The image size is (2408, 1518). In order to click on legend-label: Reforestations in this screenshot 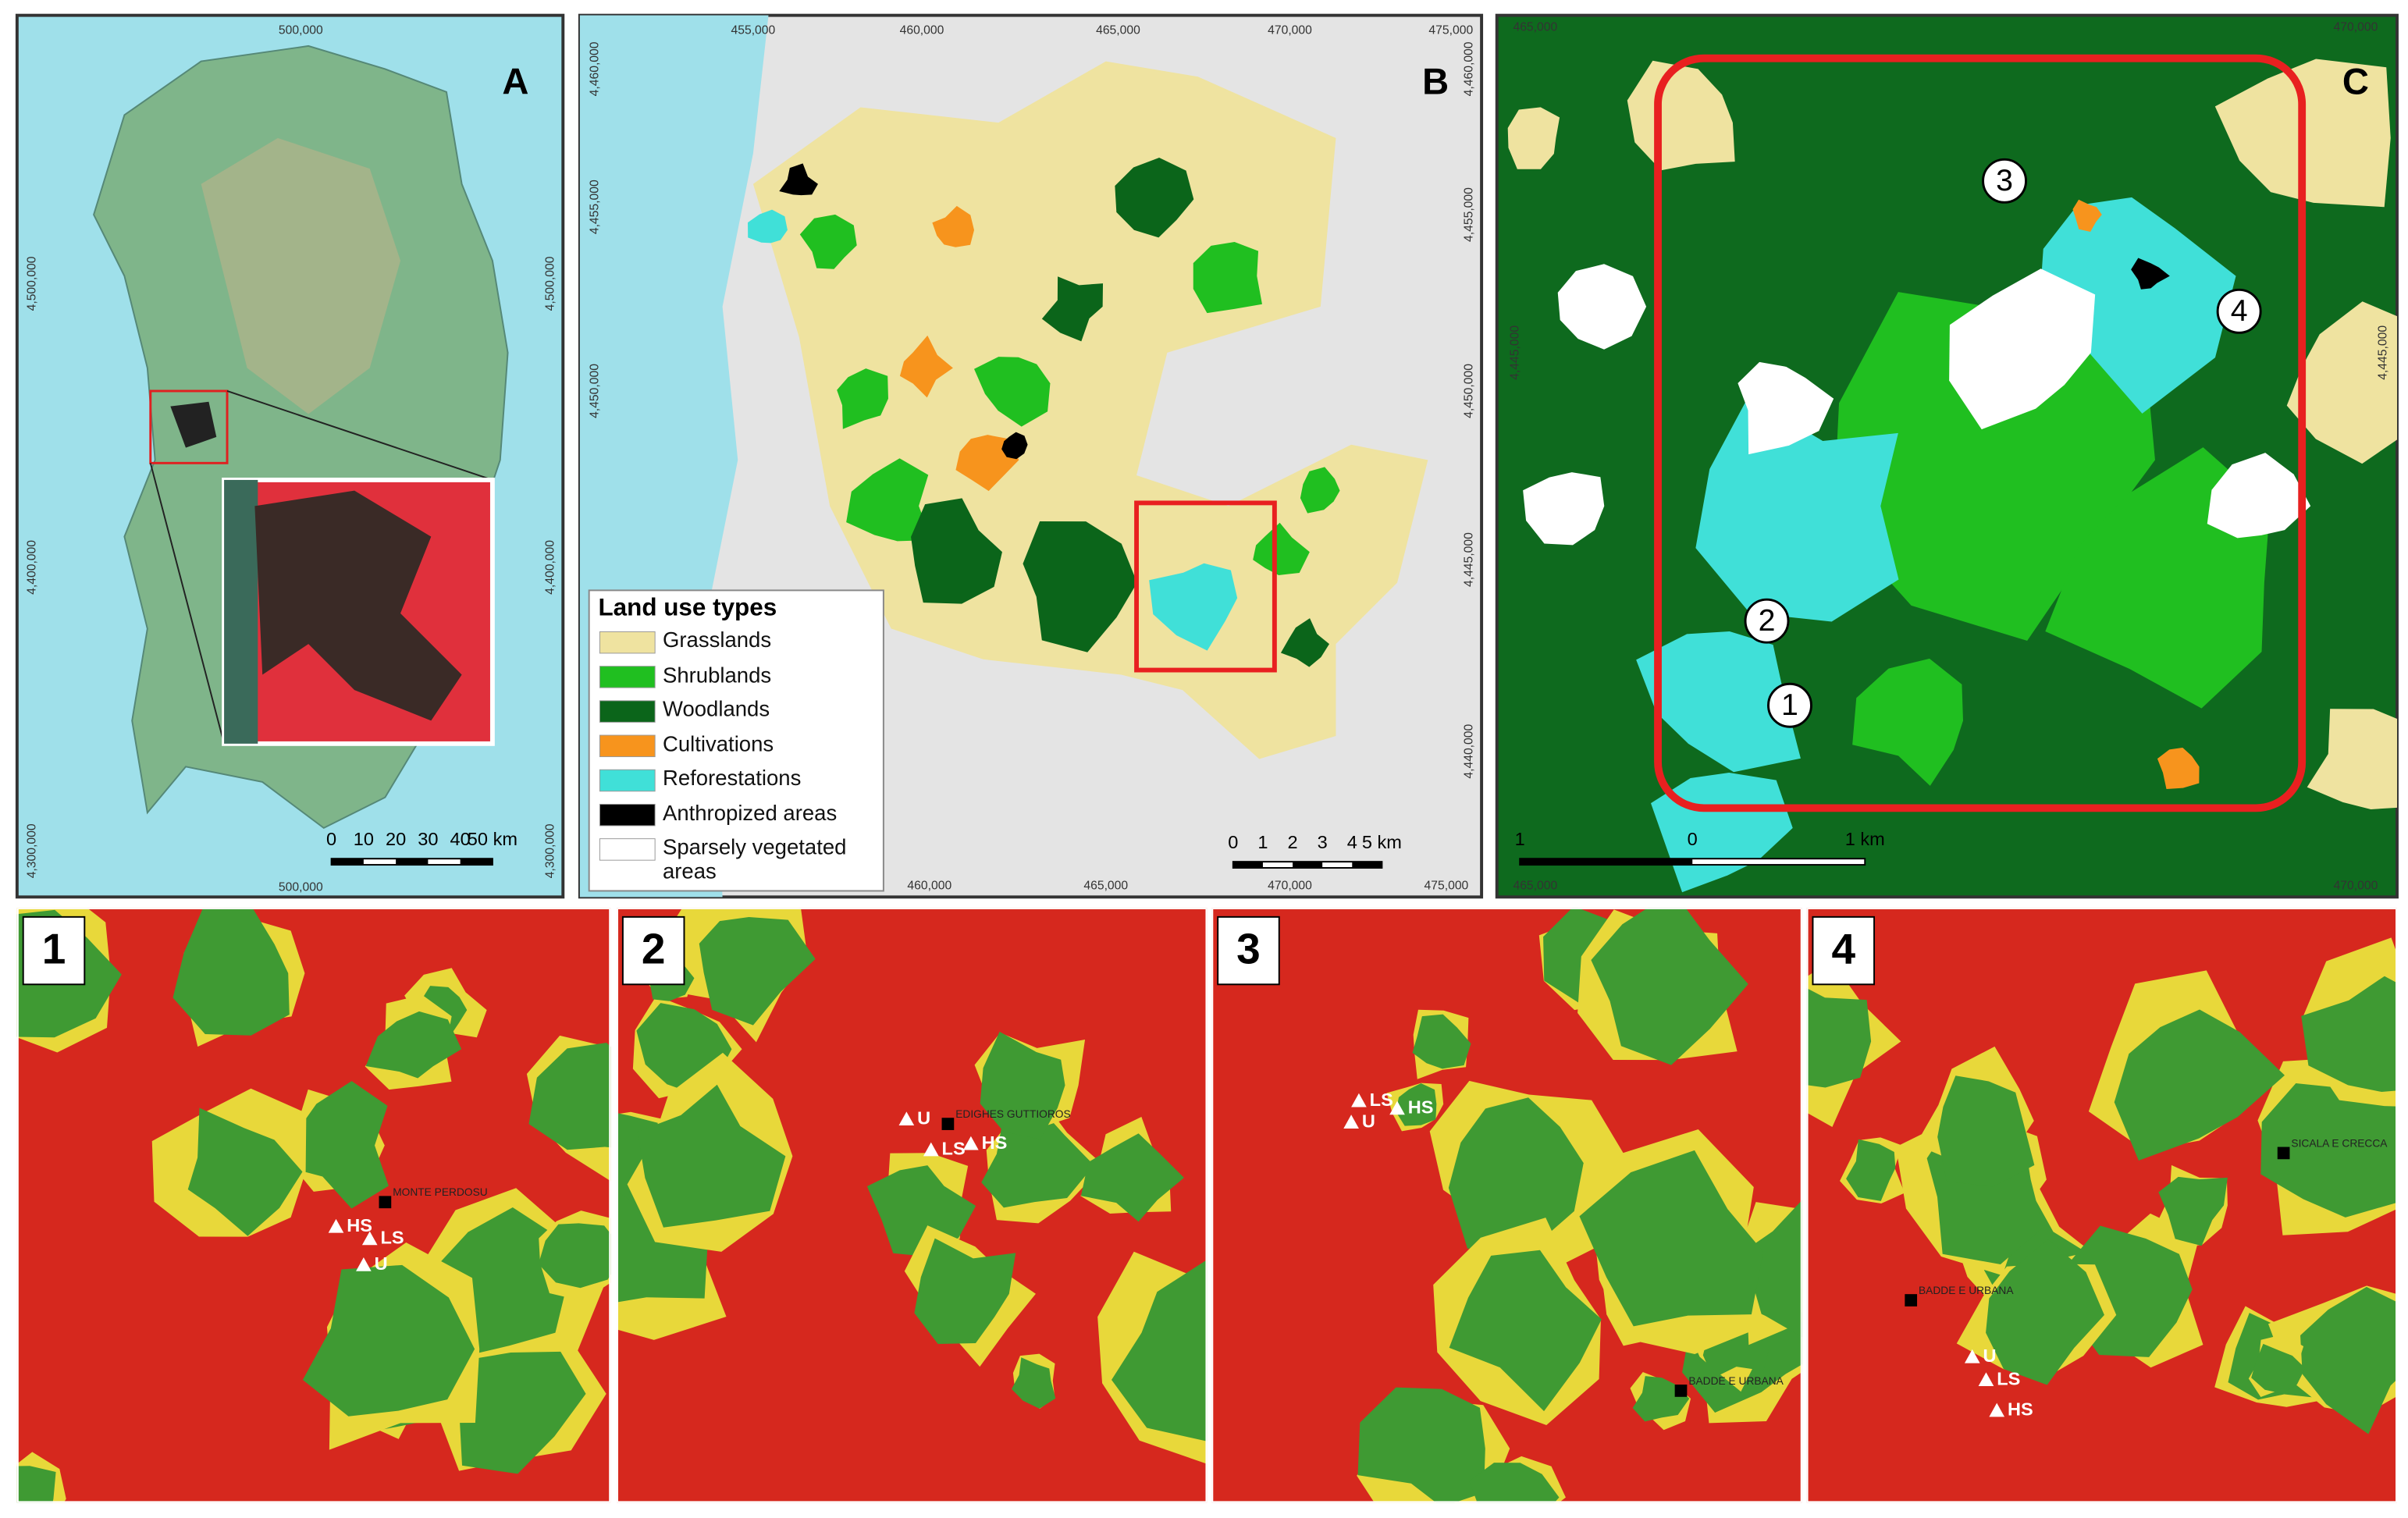, I will do `click(732, 778)`.